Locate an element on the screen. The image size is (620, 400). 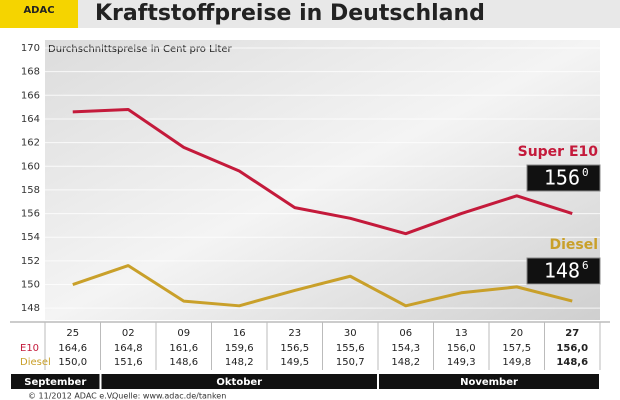
y-tick-label: 154 is located at coordinates (30, 237).